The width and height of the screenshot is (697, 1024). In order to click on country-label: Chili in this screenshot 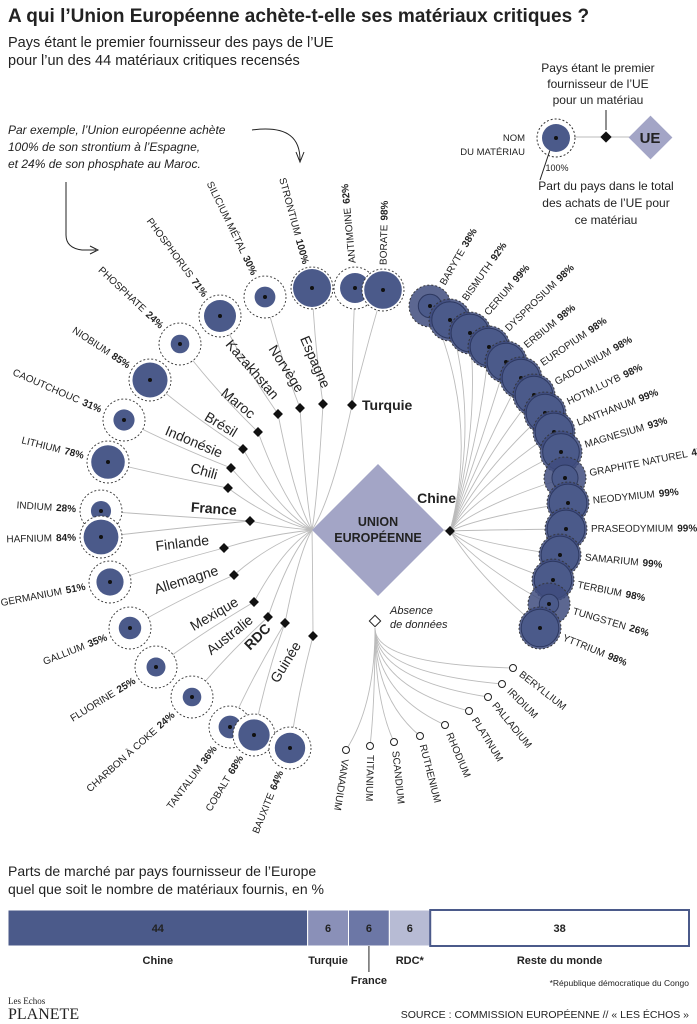, I will do `click(204, 471)`.